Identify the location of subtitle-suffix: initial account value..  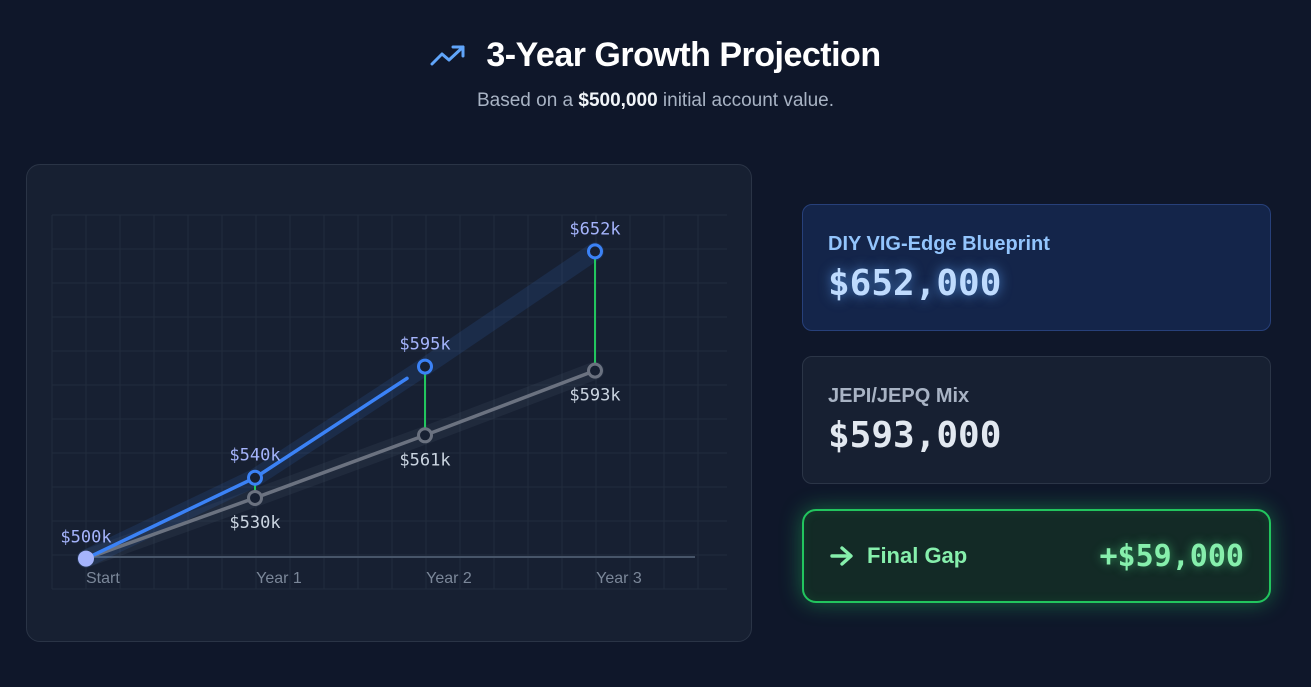
(746, 100).